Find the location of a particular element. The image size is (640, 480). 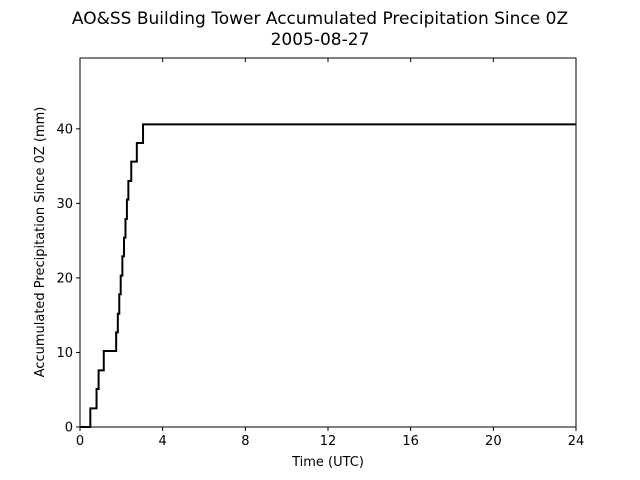

y-tick-label: 40 is located at coordinates (64, 129).